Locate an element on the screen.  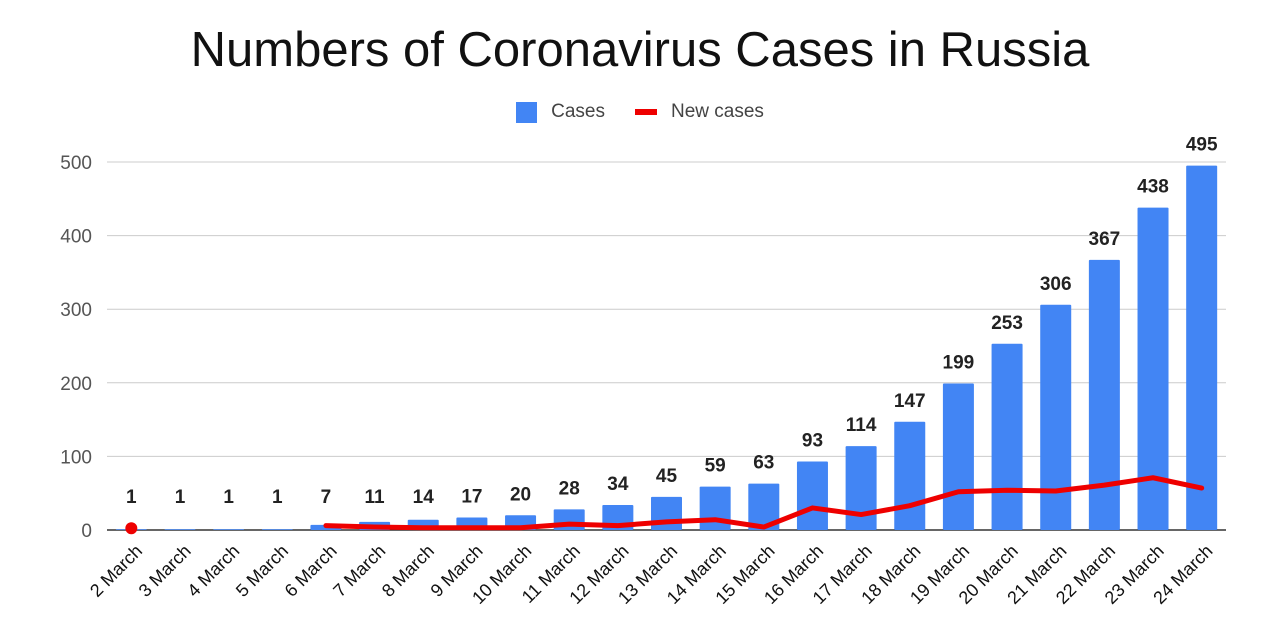
y-tick-label: 0 is located at coordinates (86, 531).